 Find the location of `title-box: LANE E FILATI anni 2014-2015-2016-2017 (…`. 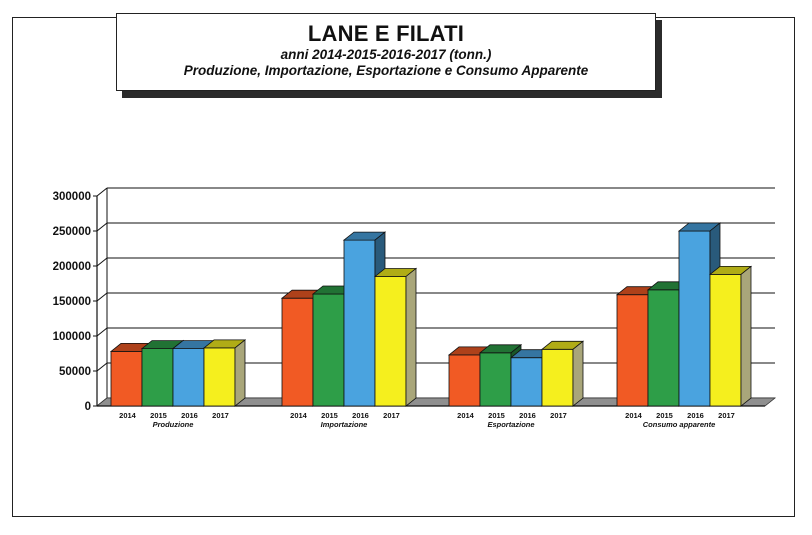

title-box: LANE E FILATI anni 2014-2015-2016-2017 (… is located at coordinates (386, 52).